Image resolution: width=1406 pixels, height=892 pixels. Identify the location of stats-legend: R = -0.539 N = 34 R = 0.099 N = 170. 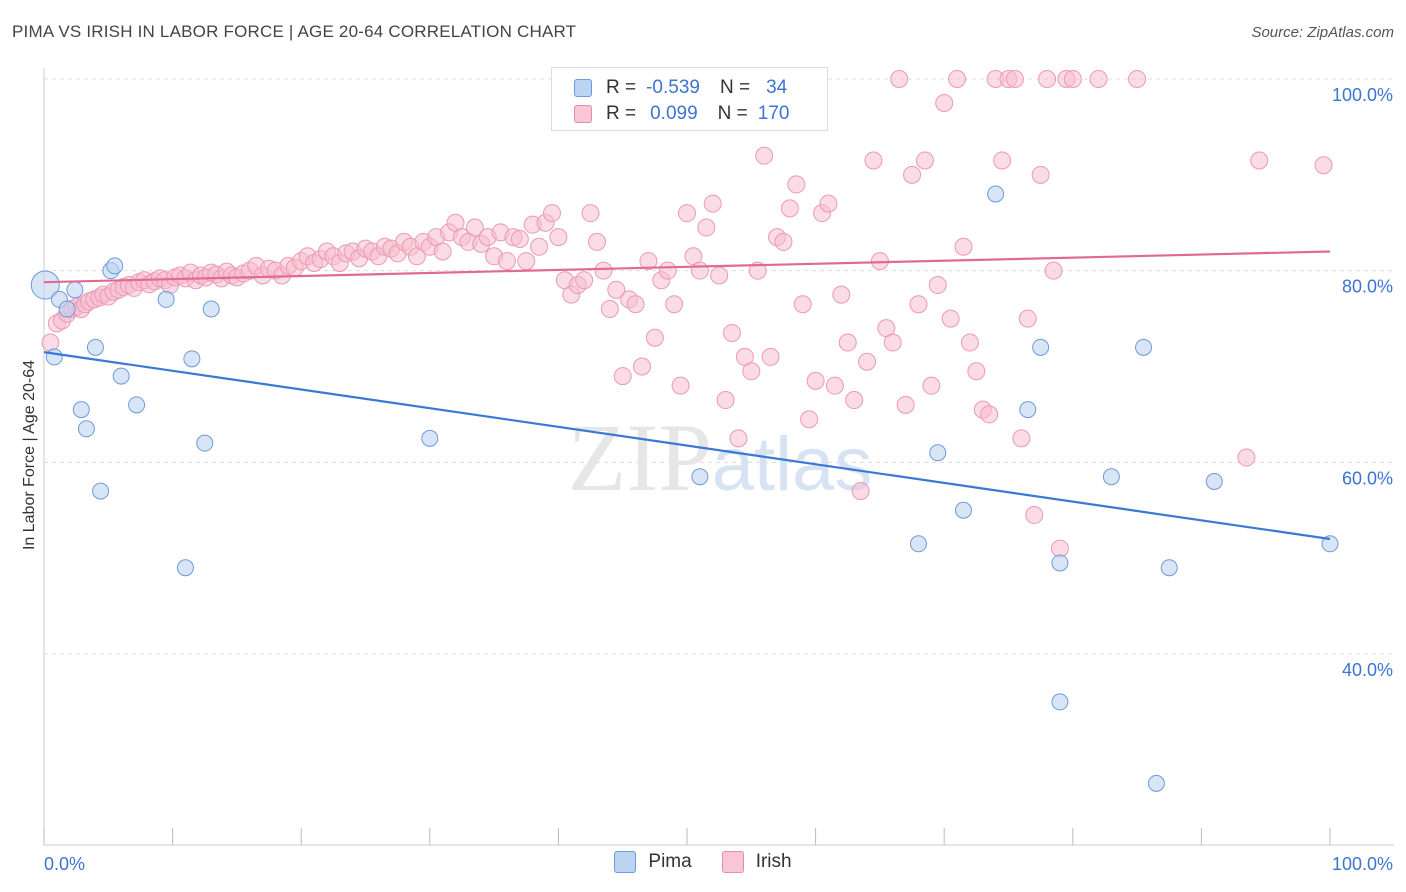
(689, 99).